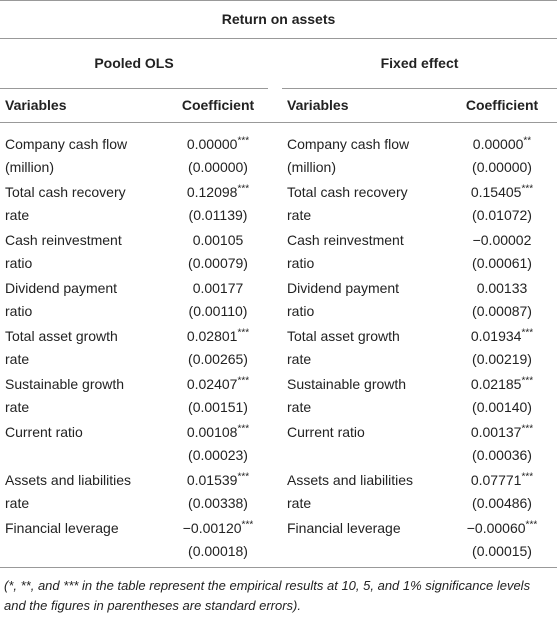 The image size is (557, 619). Describe the element at coordinates (502, 252) in the screenshot. I see `coefficient-cell: −0.00002 (0.00061)` at that location.